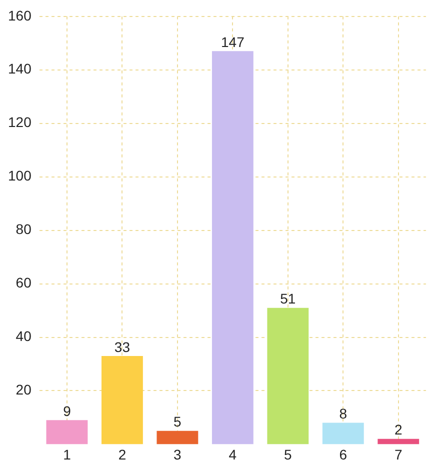  Describe the element at coordinates (343, 414) in the screenshot. I see `data-label: 8` at that location.